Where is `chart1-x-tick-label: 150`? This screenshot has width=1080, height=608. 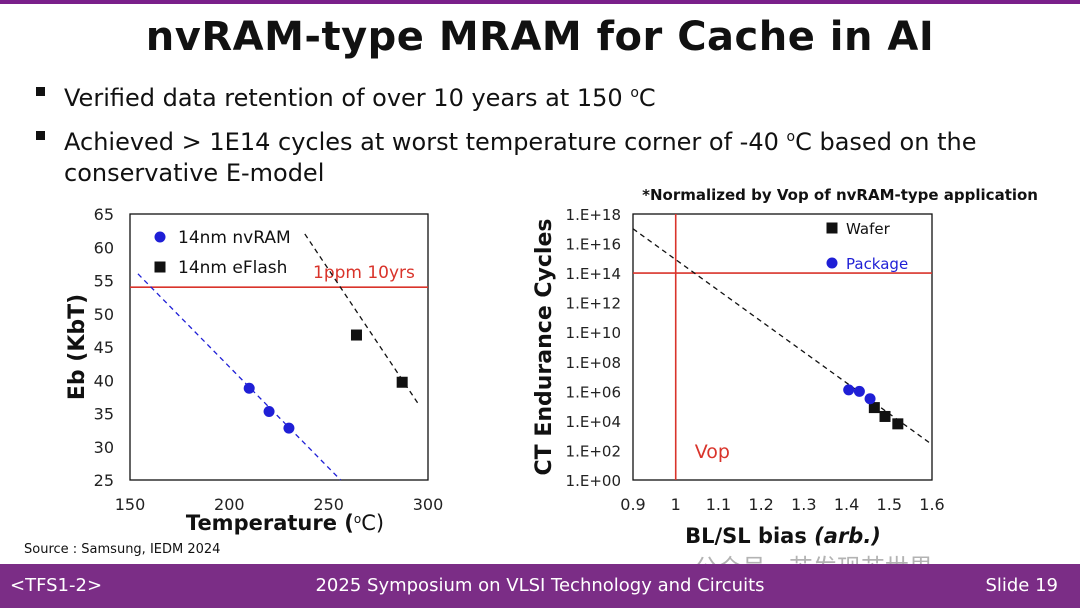
chart1-x-tick-label: 150 is located at coordinates (130, 504).